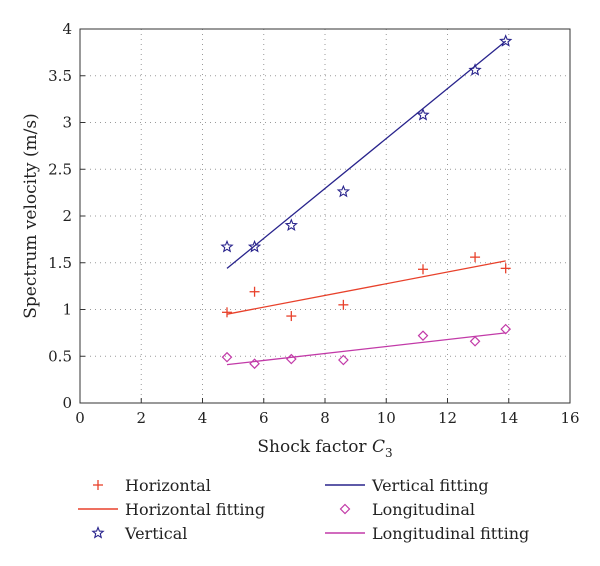 This screenshot has width=600, height=566. Describe the element at coordinates (389, 453) in the screenshot. I see `x-axis-label-subscript: 3` at that location.